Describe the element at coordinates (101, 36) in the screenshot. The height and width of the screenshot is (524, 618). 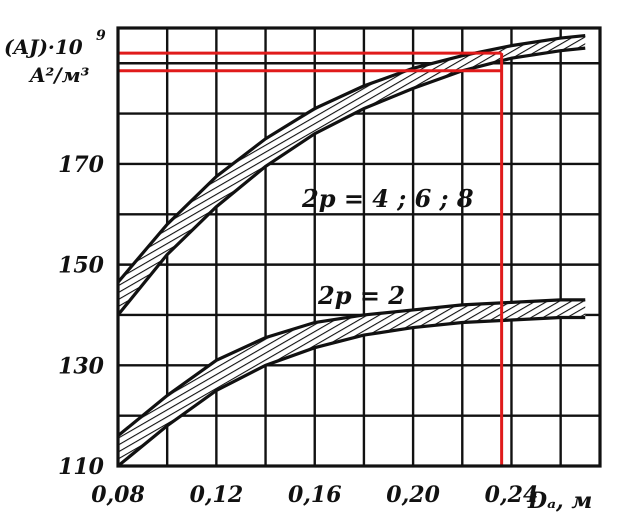
I see `y-axis-label-exponent: 9` at that location.